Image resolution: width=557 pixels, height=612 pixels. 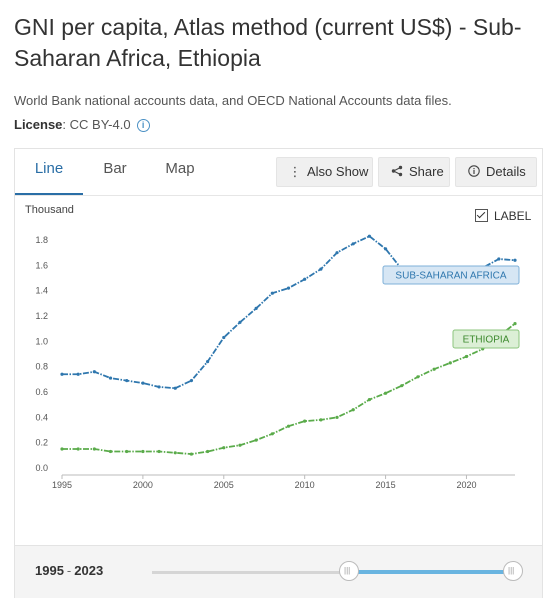 I want to click on license-line: License: CC BY-4.0 i, so click(x=82, y=124).